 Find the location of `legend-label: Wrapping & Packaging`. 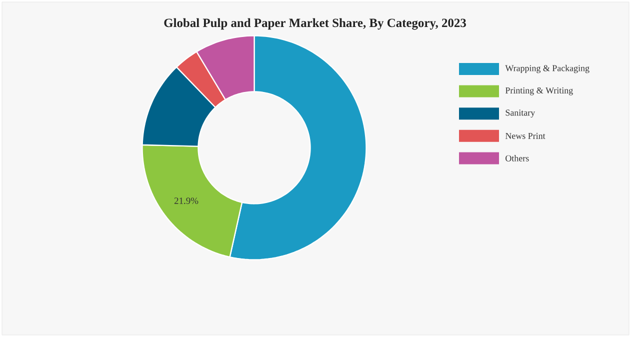

legend-label: Wrapping & Packaging is located at coordinates (547, 69).